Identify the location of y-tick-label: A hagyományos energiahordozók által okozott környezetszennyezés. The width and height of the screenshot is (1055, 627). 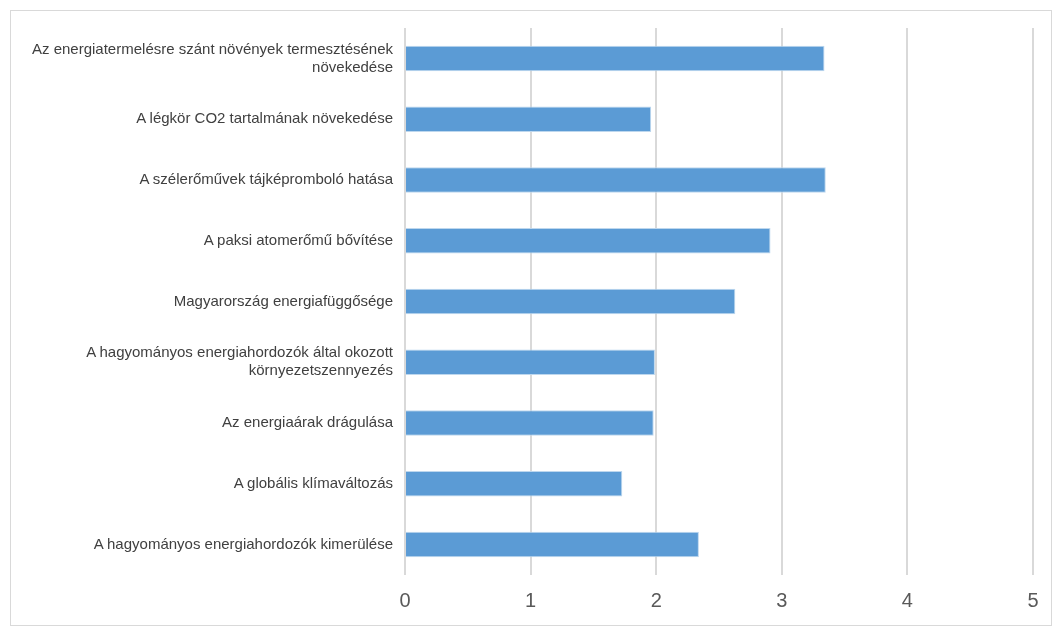
(240, 361).